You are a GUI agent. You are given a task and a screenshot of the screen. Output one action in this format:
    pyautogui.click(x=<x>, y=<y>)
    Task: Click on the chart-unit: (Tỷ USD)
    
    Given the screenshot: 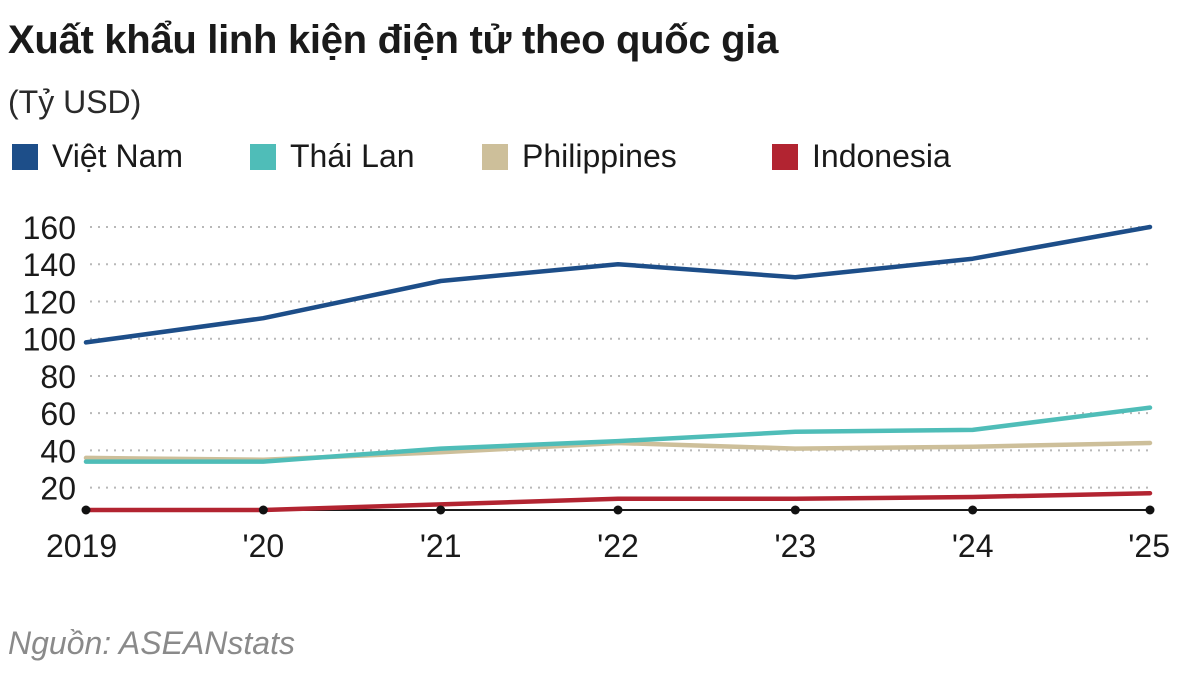 What is the action you would take?
    pyautogui.click(x=75, y=102)
    